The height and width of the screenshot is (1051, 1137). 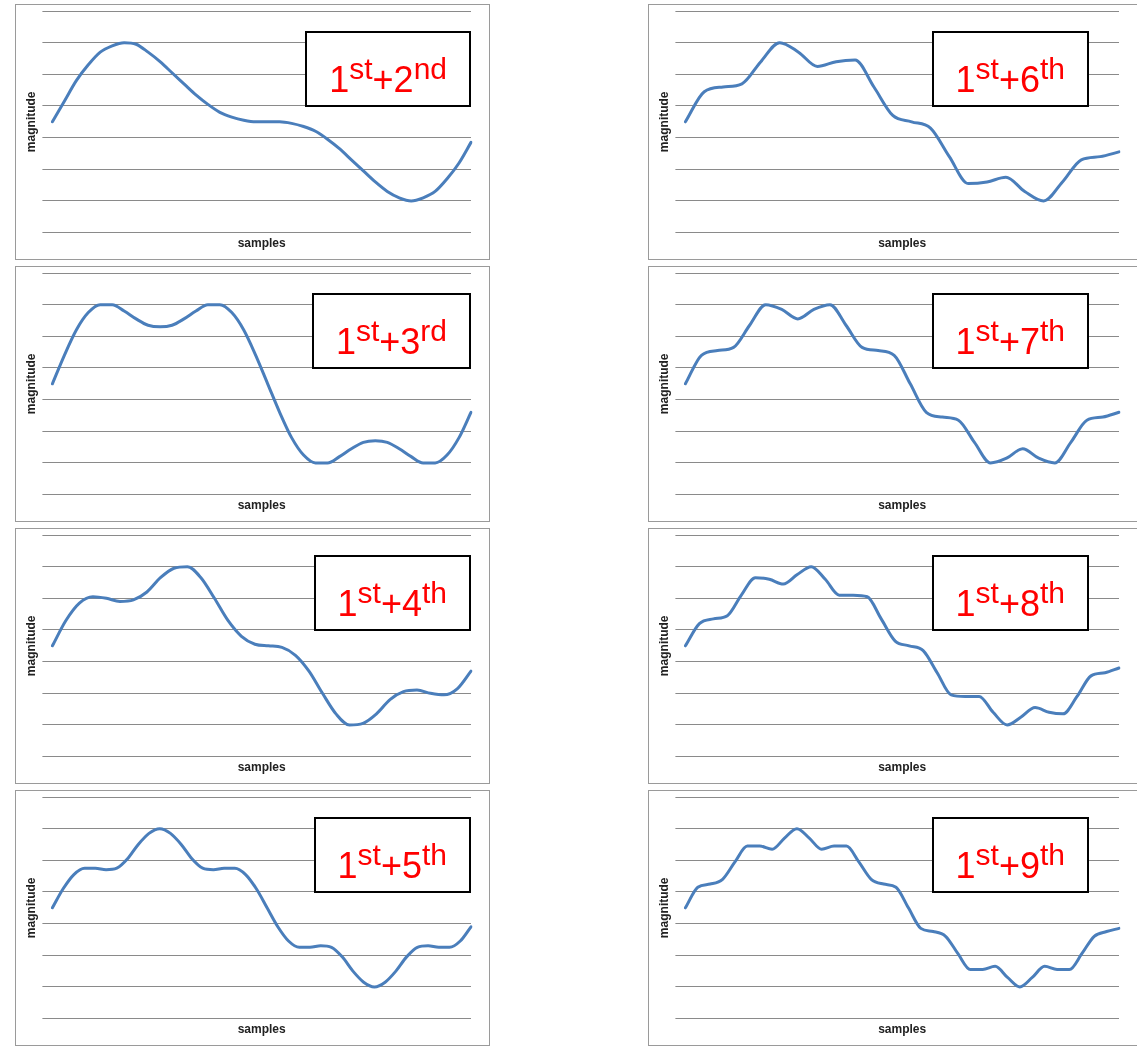 What do you see at coordinates (392, 593) in the screenshot?
I see `chart-title: 1$^{st}$+4$^{th}$` at bounding box center [392, 593].